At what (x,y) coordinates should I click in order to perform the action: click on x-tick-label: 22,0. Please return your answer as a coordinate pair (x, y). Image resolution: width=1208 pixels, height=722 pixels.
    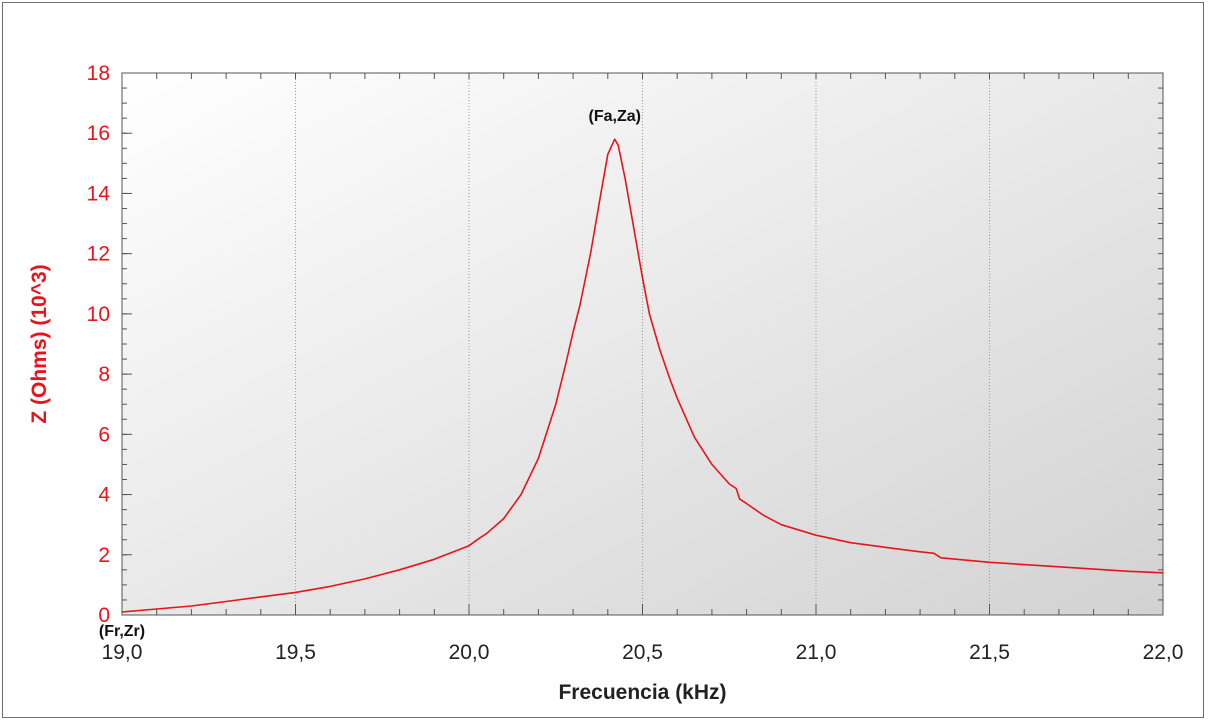
    Looking at the image, I should click on (1163, 652).